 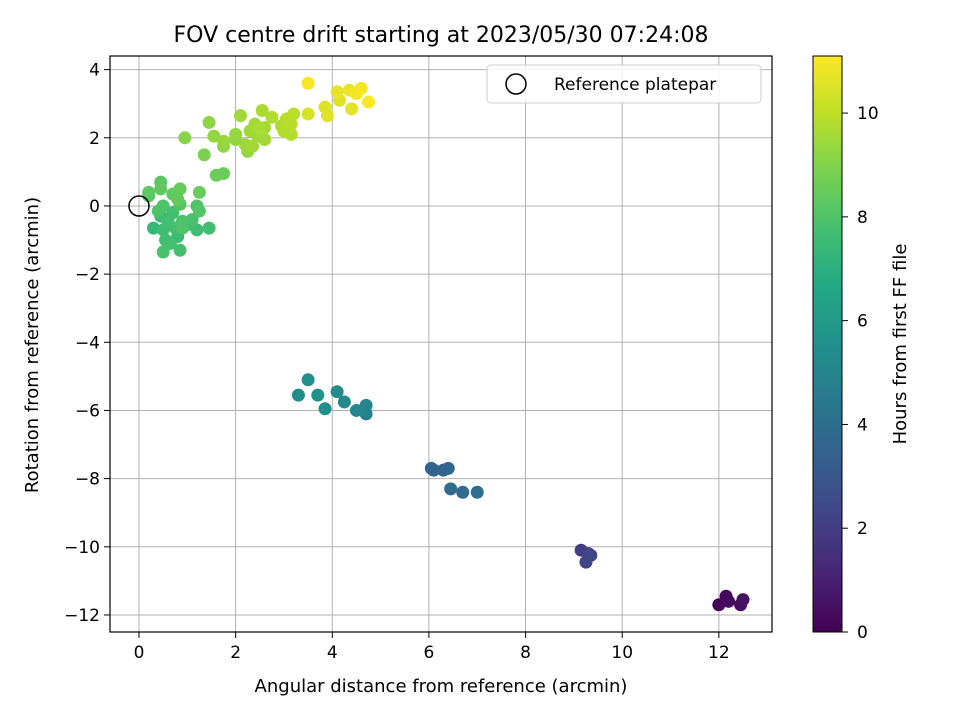 I want to click on colorbar-tick-label: 8, so click(x=862, y=218).